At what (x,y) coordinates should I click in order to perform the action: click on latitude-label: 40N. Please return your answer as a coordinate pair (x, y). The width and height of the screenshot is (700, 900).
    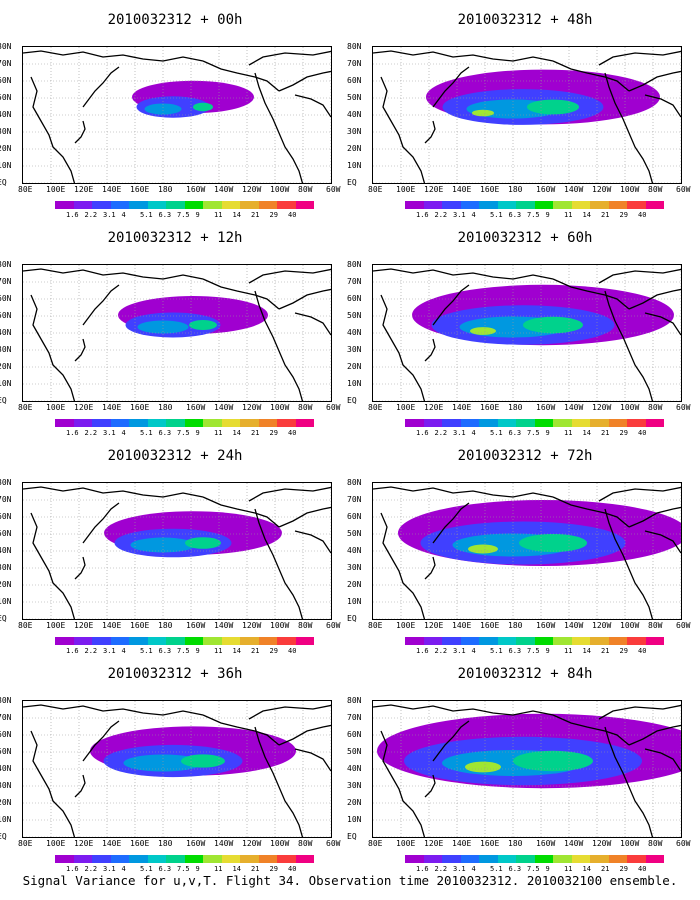
    Looking at the image, I should click on (354, 114).